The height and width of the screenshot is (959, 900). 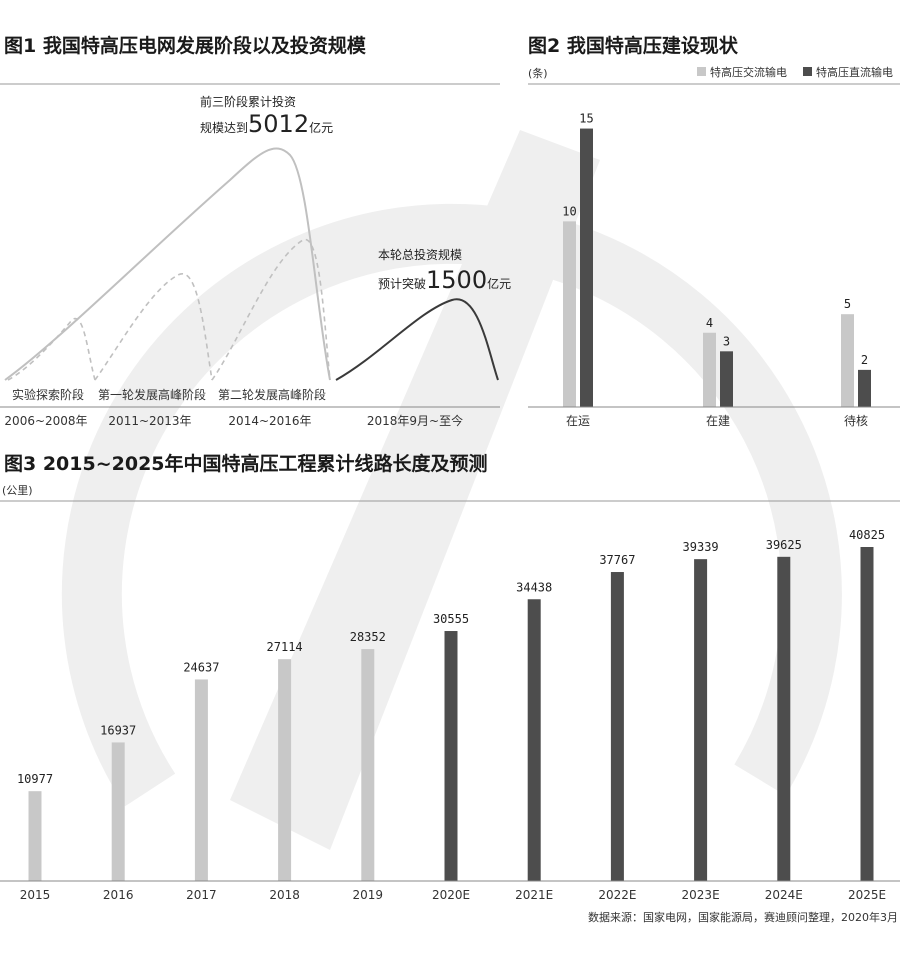 I want to click on year-label-2021E: 2021E, so click(x=534, y=895).